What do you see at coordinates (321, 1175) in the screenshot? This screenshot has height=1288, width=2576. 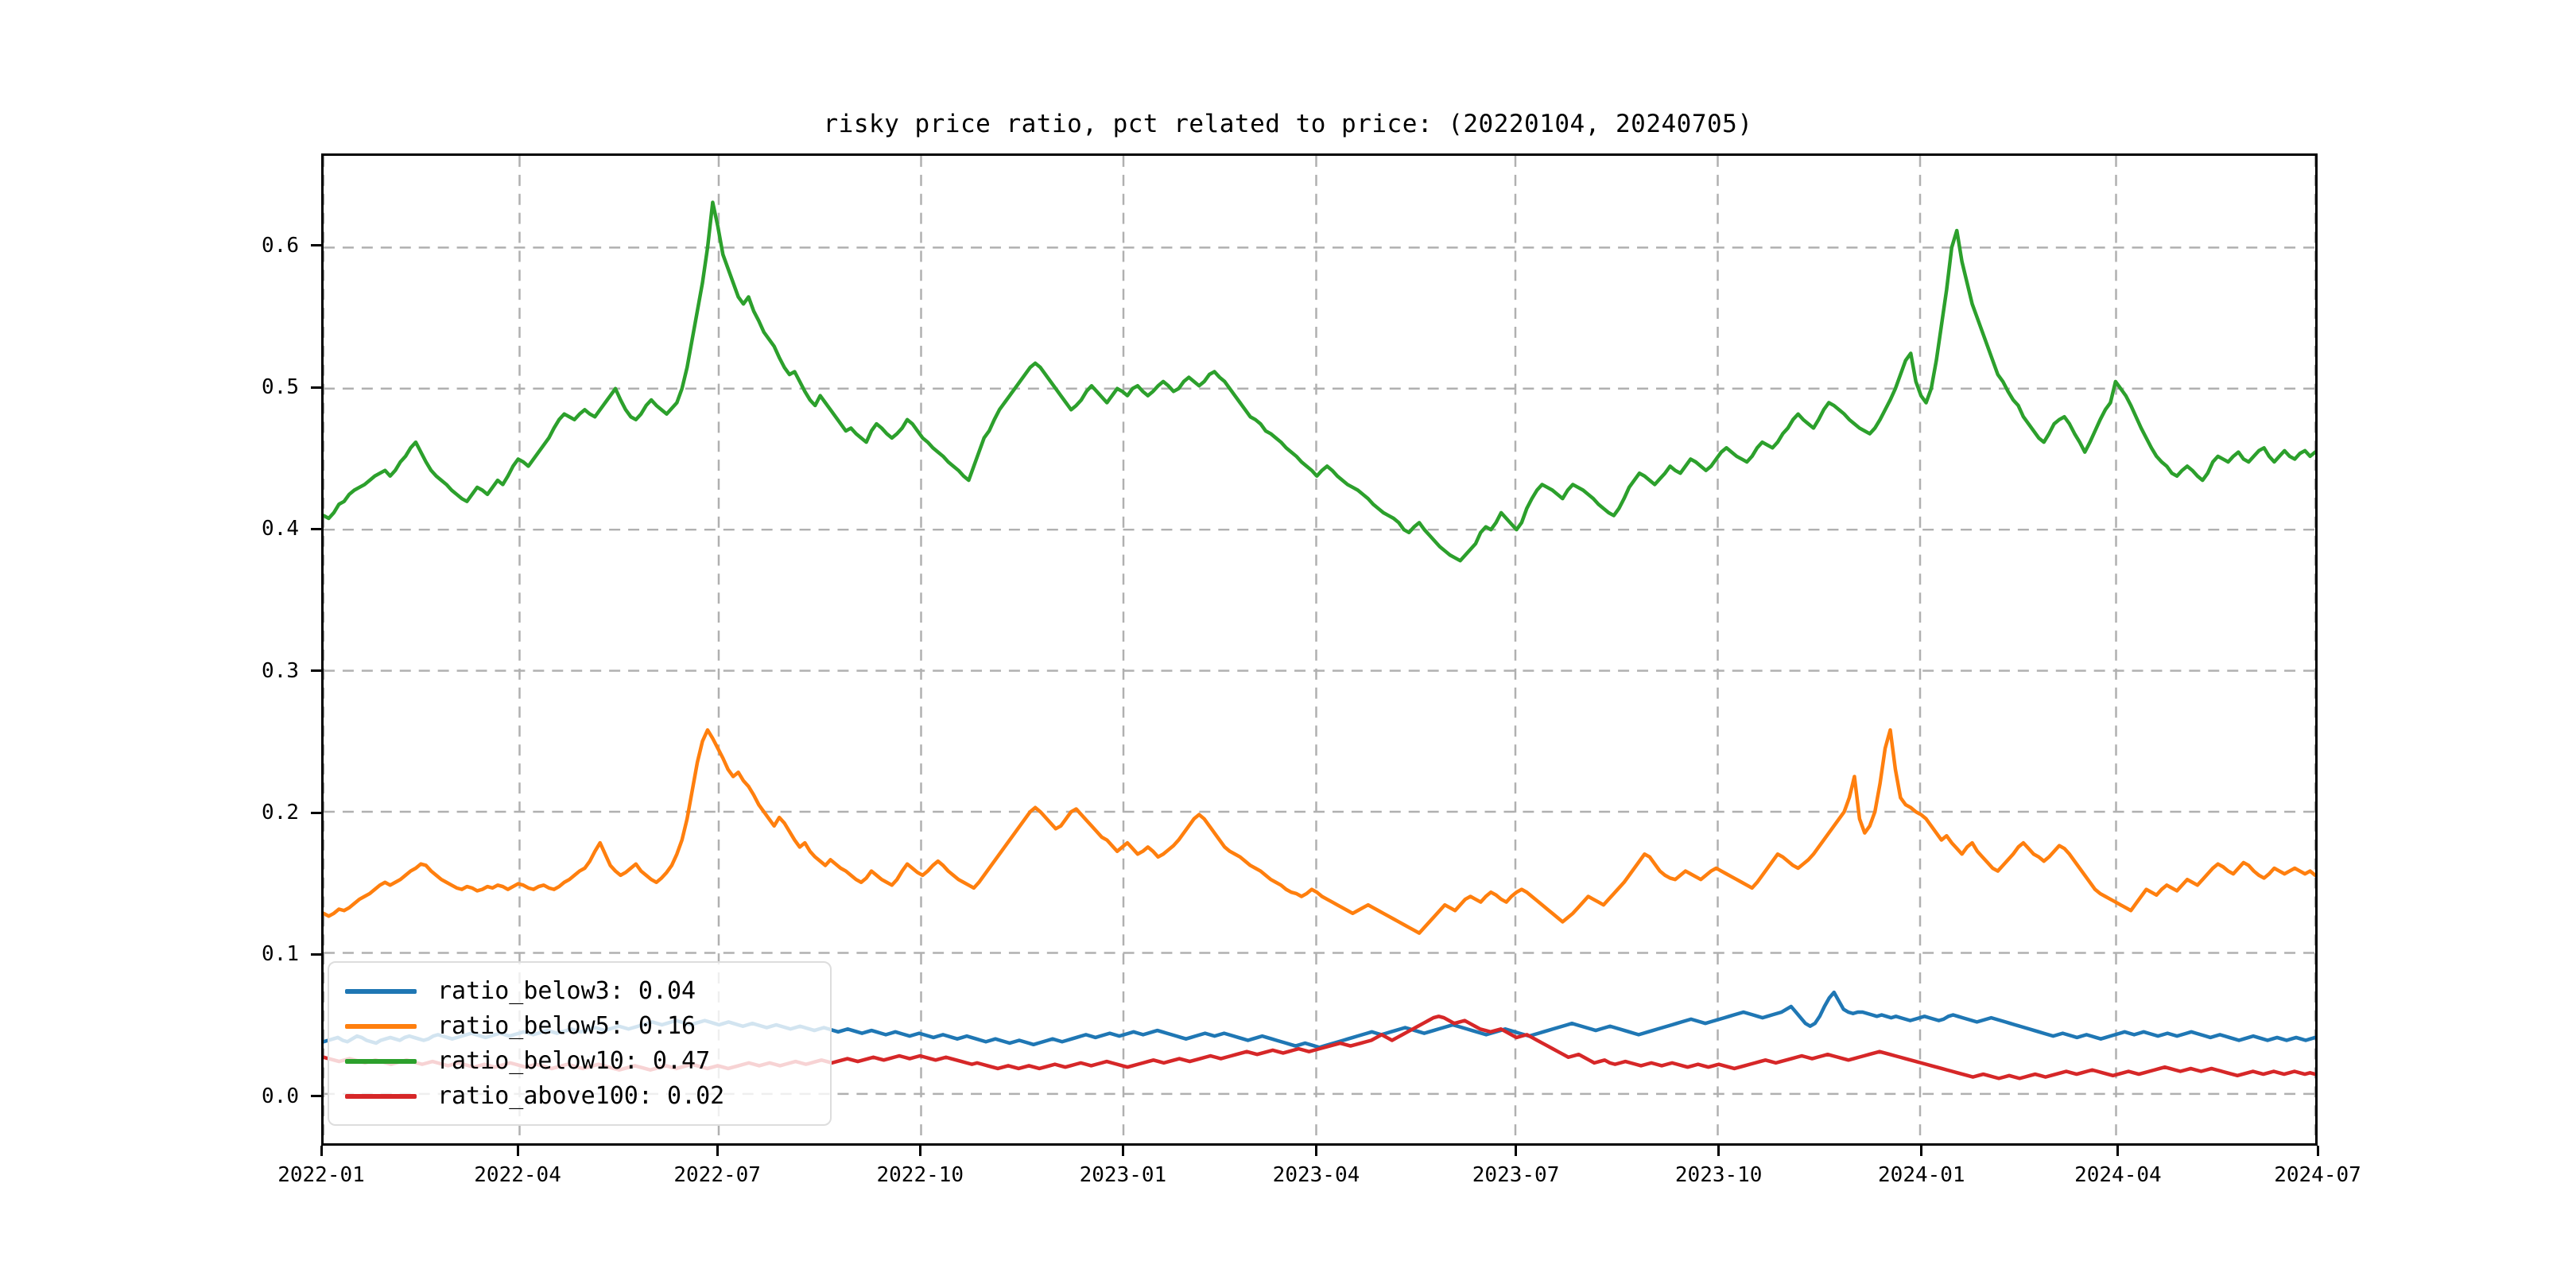 I see `x-tick-label: 2022-01` at bounding box center [321, 1175].